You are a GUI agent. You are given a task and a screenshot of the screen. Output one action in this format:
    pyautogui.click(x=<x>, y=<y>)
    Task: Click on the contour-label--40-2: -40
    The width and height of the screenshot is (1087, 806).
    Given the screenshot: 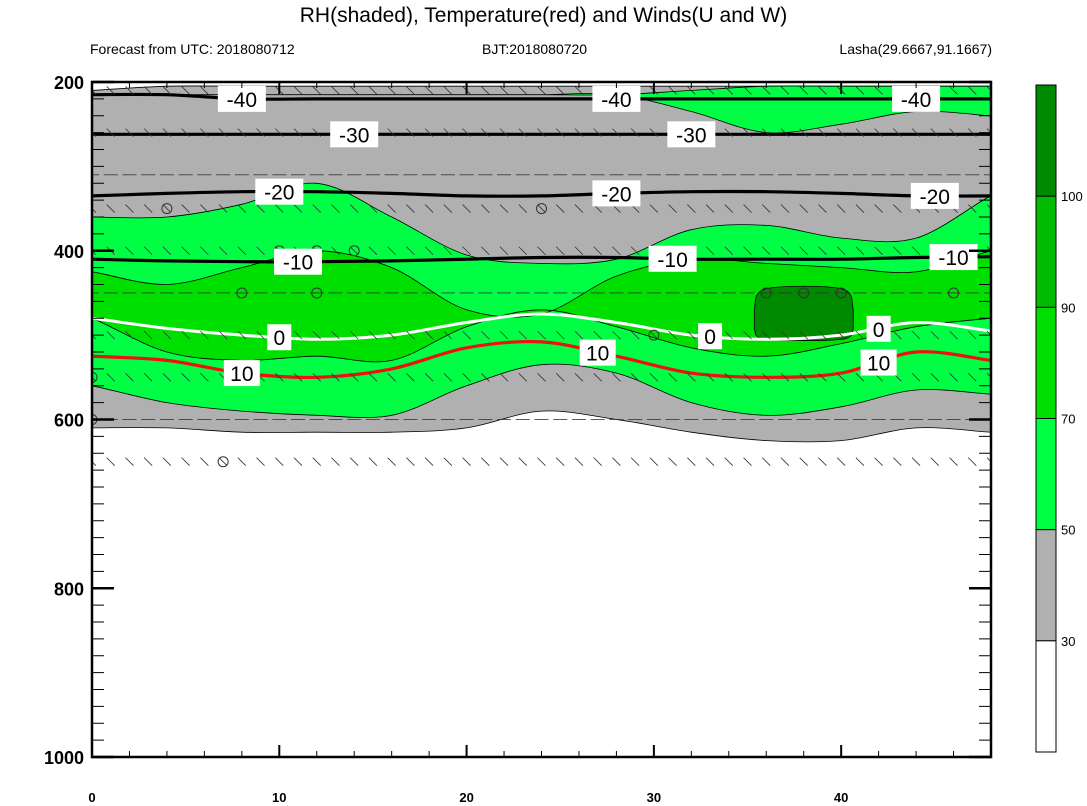 What is the action you would take?
    pyautogui.click(x=916, y=98)
    